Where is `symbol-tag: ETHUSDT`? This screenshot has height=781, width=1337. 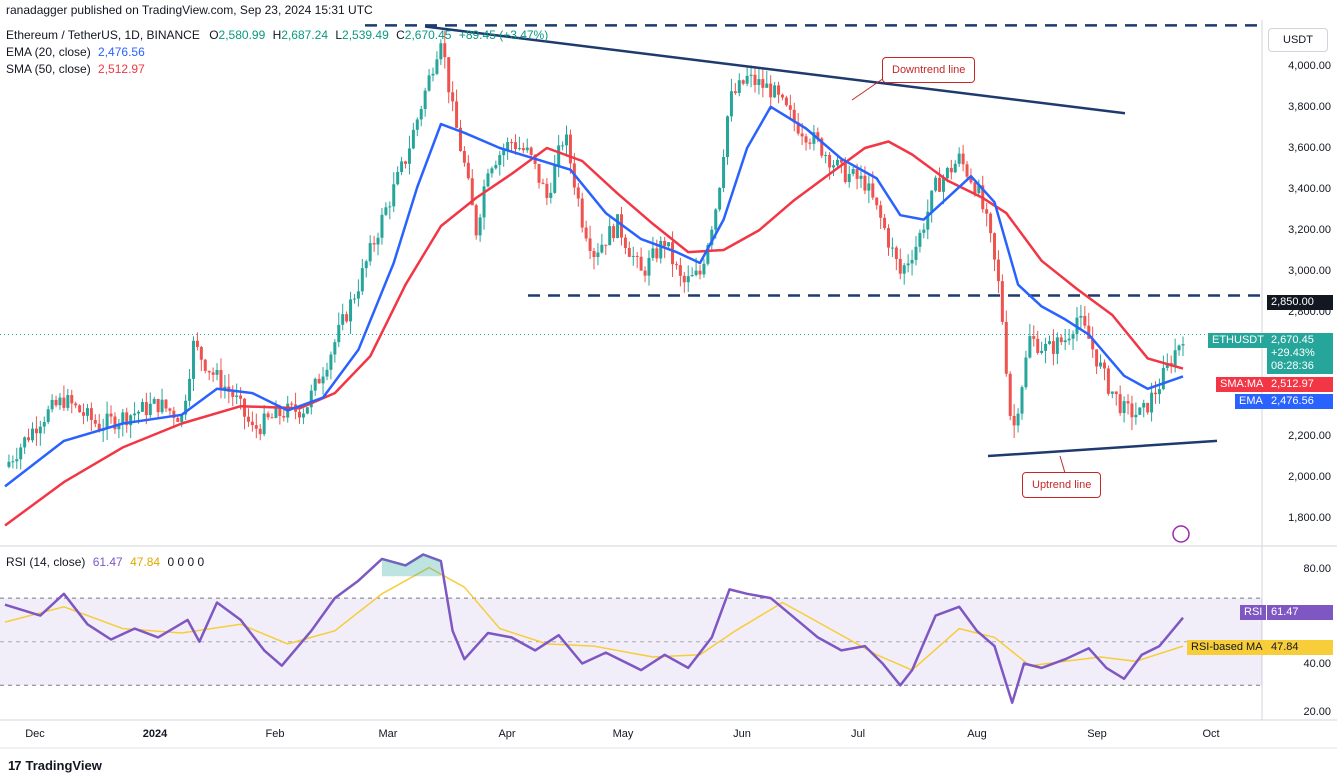
symbol-tag: ETHUSDT is located at coordinates (1238, 340).